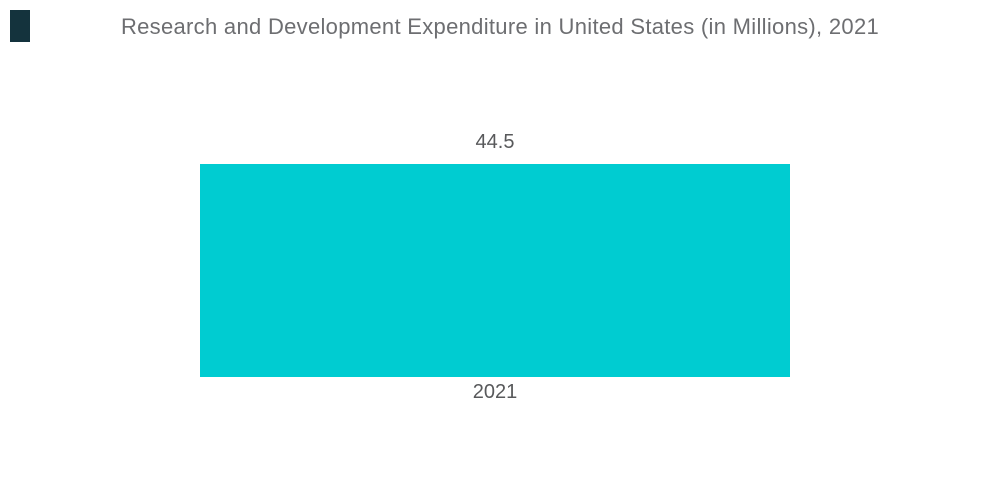 The width and height of the screenshot is (1000, 504). What do you see at coordinates (20, 26) in the screenshot?
I see `brand-logo-mark-icon` at bounding box center [20, 26].